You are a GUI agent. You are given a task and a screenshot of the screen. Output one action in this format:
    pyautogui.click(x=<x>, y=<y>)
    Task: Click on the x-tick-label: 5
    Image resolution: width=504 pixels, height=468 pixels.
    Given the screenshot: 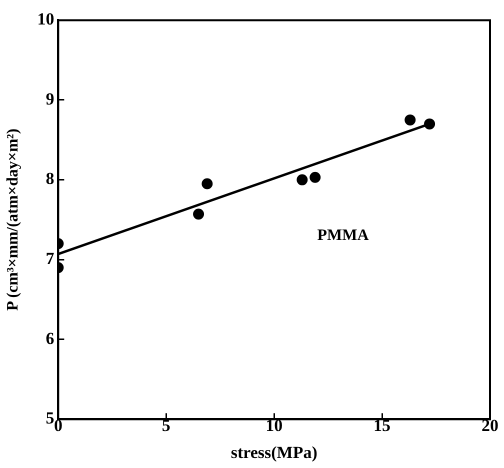 What is the action you would take?
    pyautogui.click(x=166, y=425)
    